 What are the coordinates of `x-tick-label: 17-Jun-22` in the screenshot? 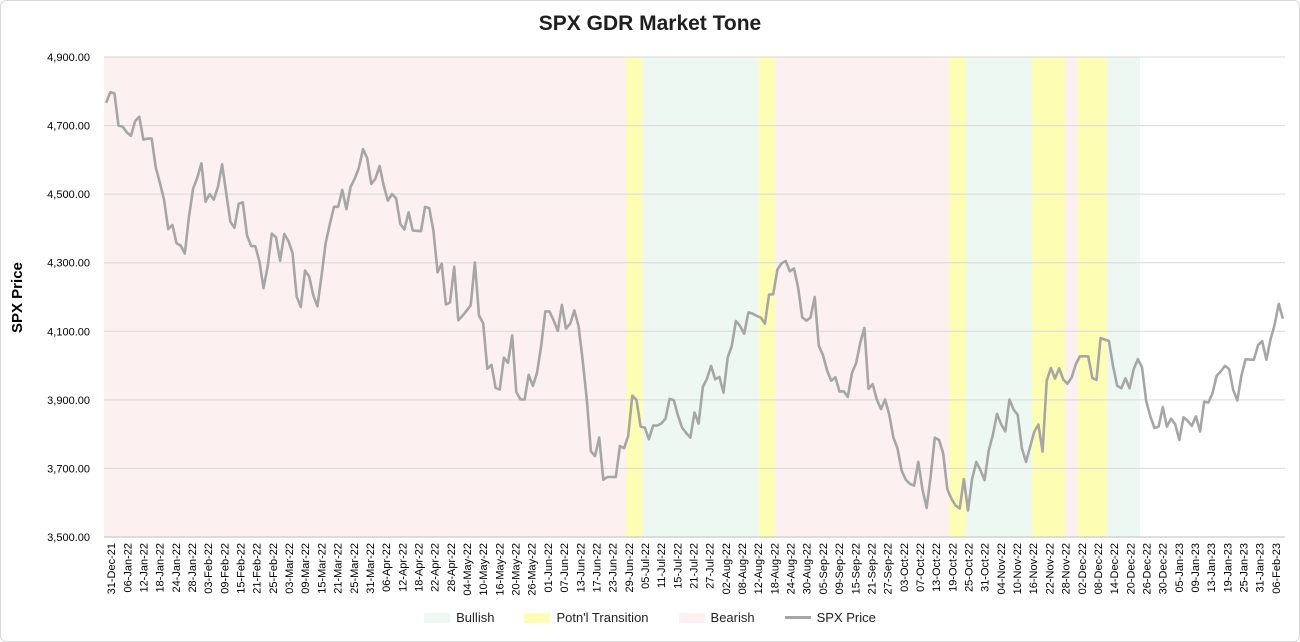 It's located at (597, 568).